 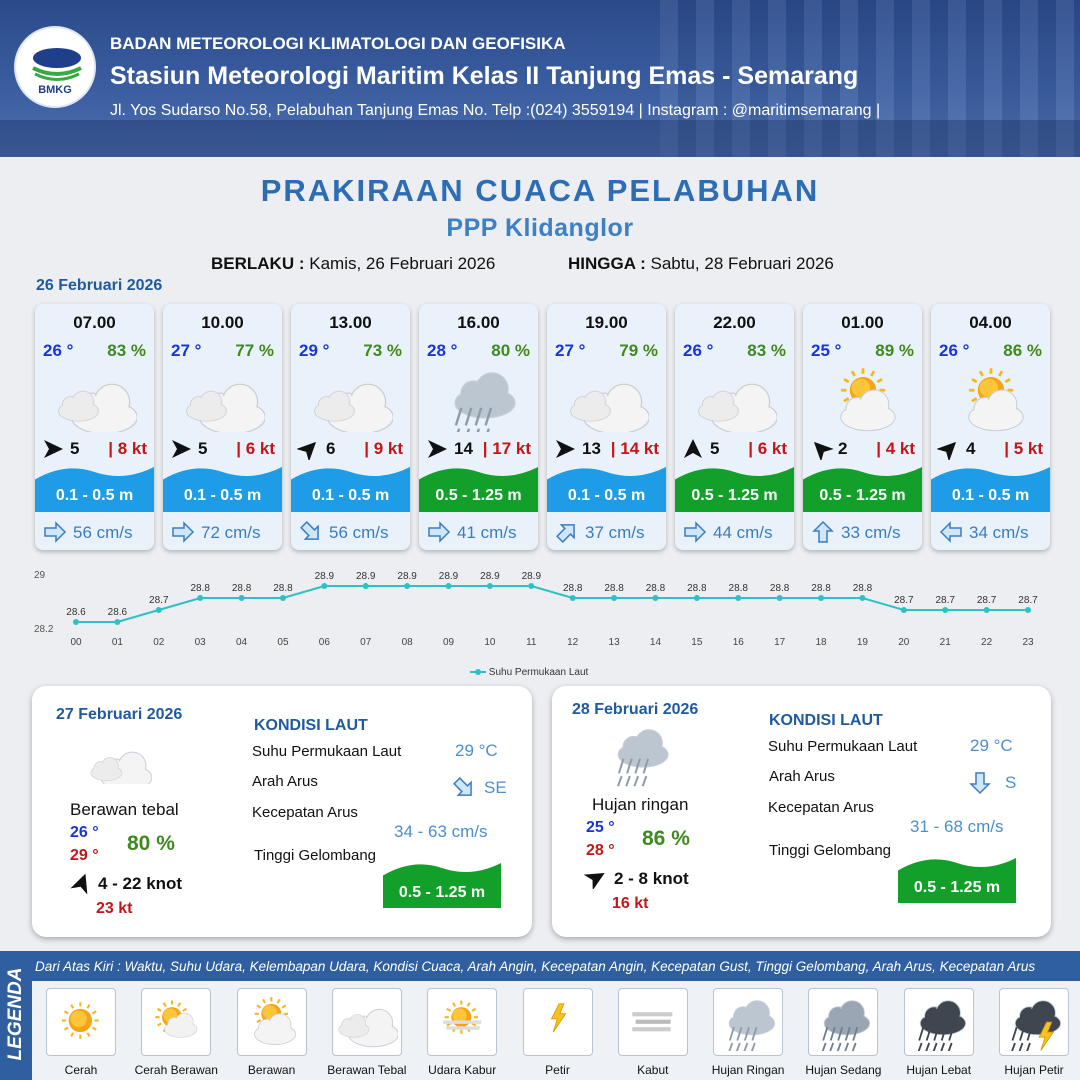 I want to click on wave-height: 0.1 - 0.5 m, so click(x=990, y=495).